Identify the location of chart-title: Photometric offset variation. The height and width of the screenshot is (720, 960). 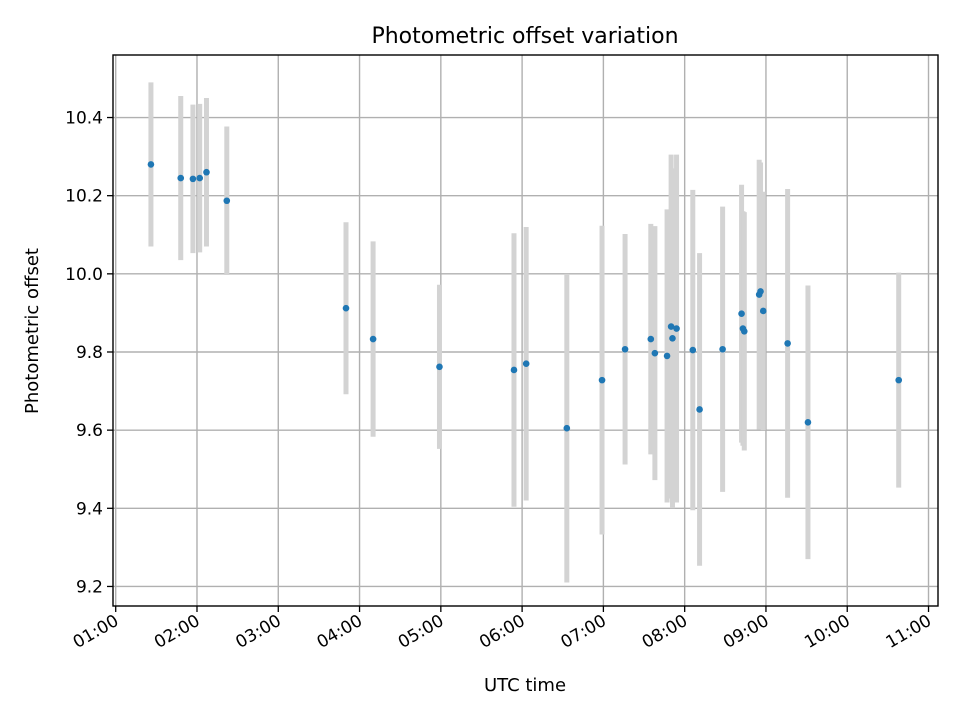
(524, 36).